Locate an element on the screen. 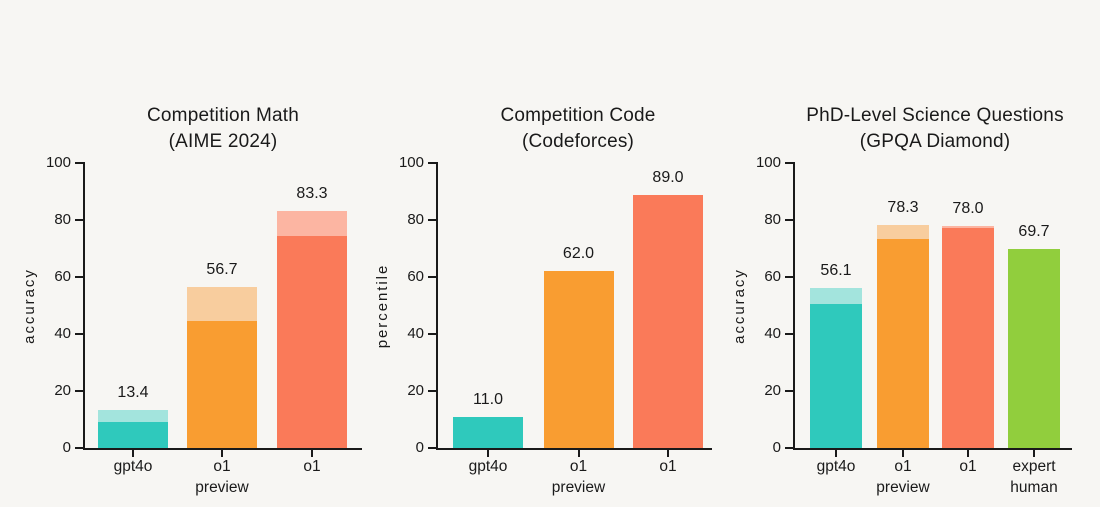 This screenshot has height=507, width=1100. chart-title-line: (GPQA Diamond) is located at coordinates (935, 141).